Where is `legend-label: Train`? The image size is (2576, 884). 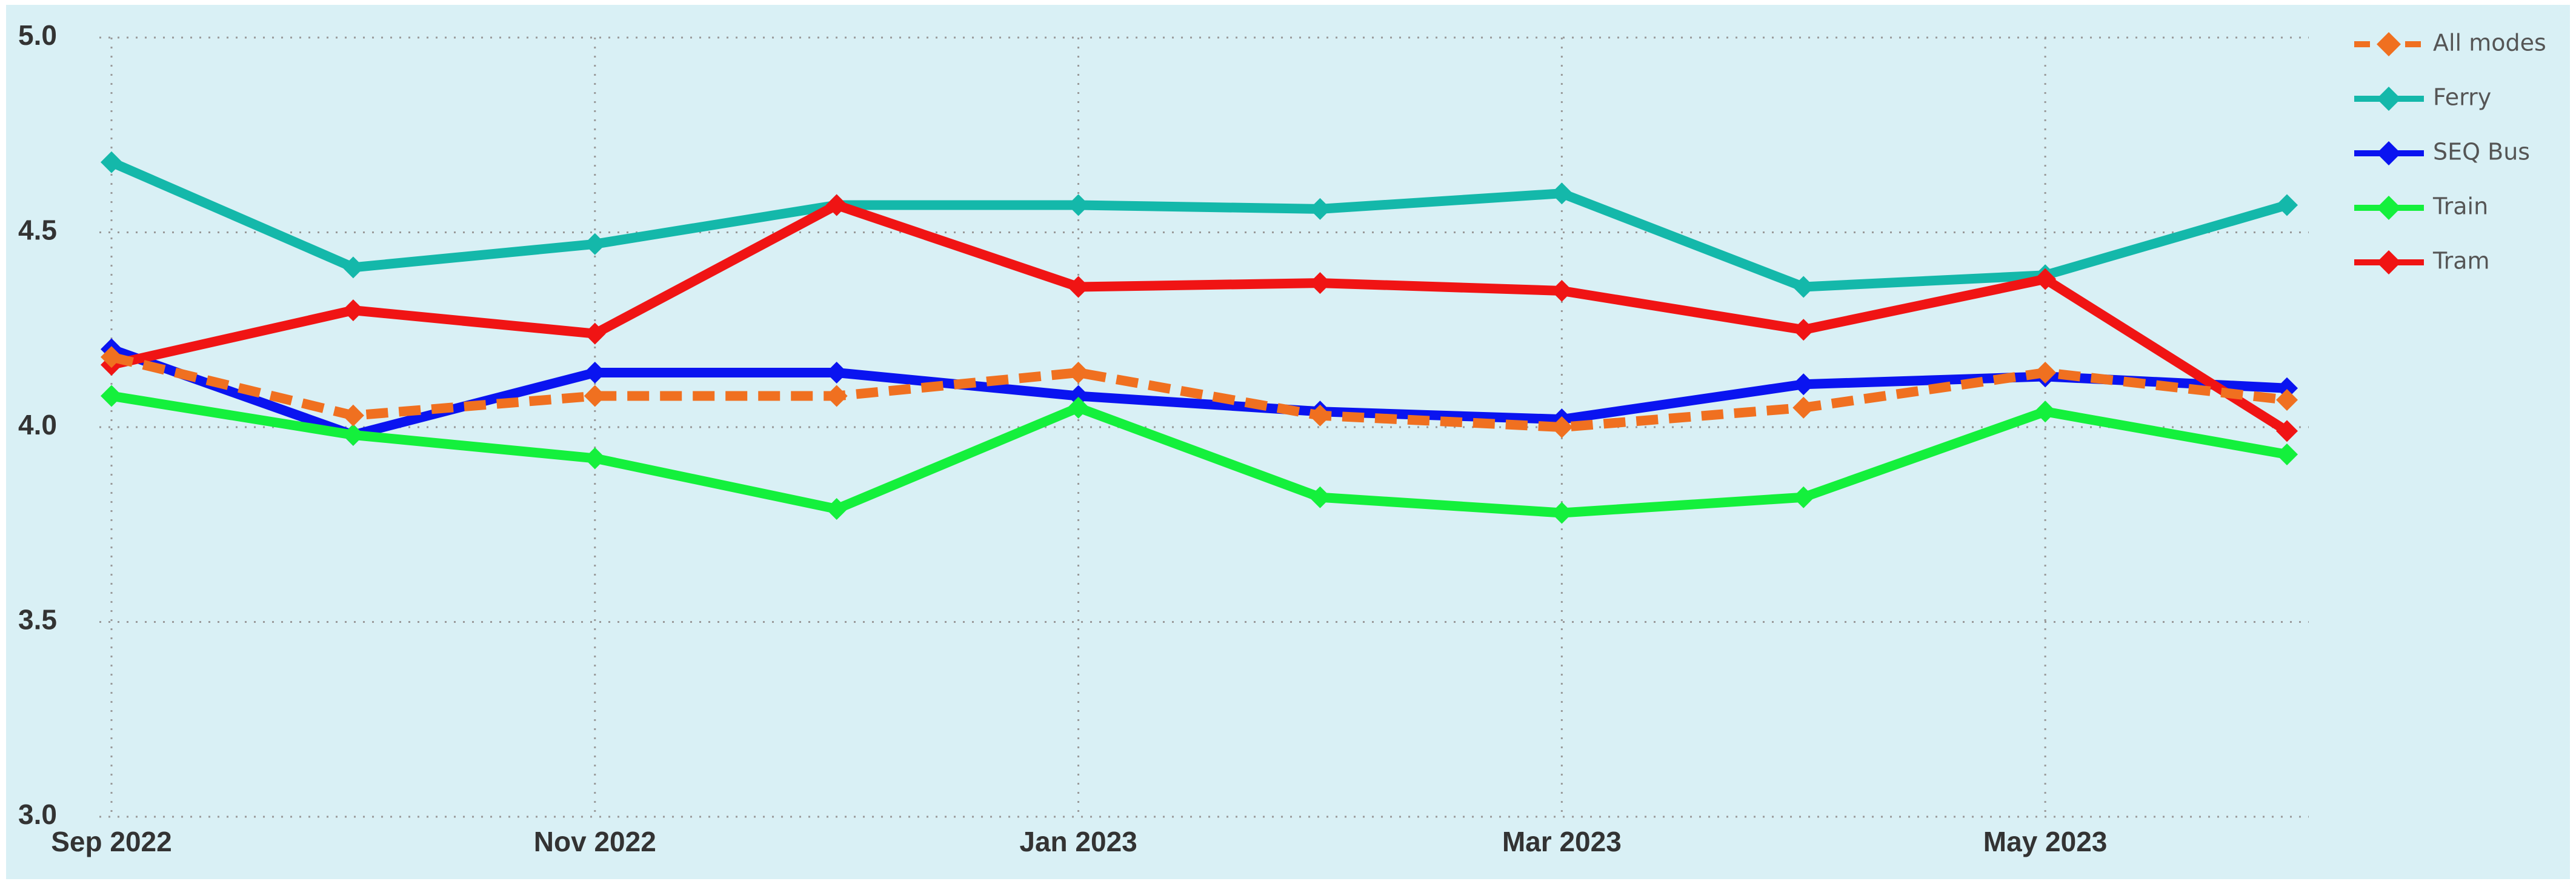 legend-label: Train is located at coordinates (2460, 206).